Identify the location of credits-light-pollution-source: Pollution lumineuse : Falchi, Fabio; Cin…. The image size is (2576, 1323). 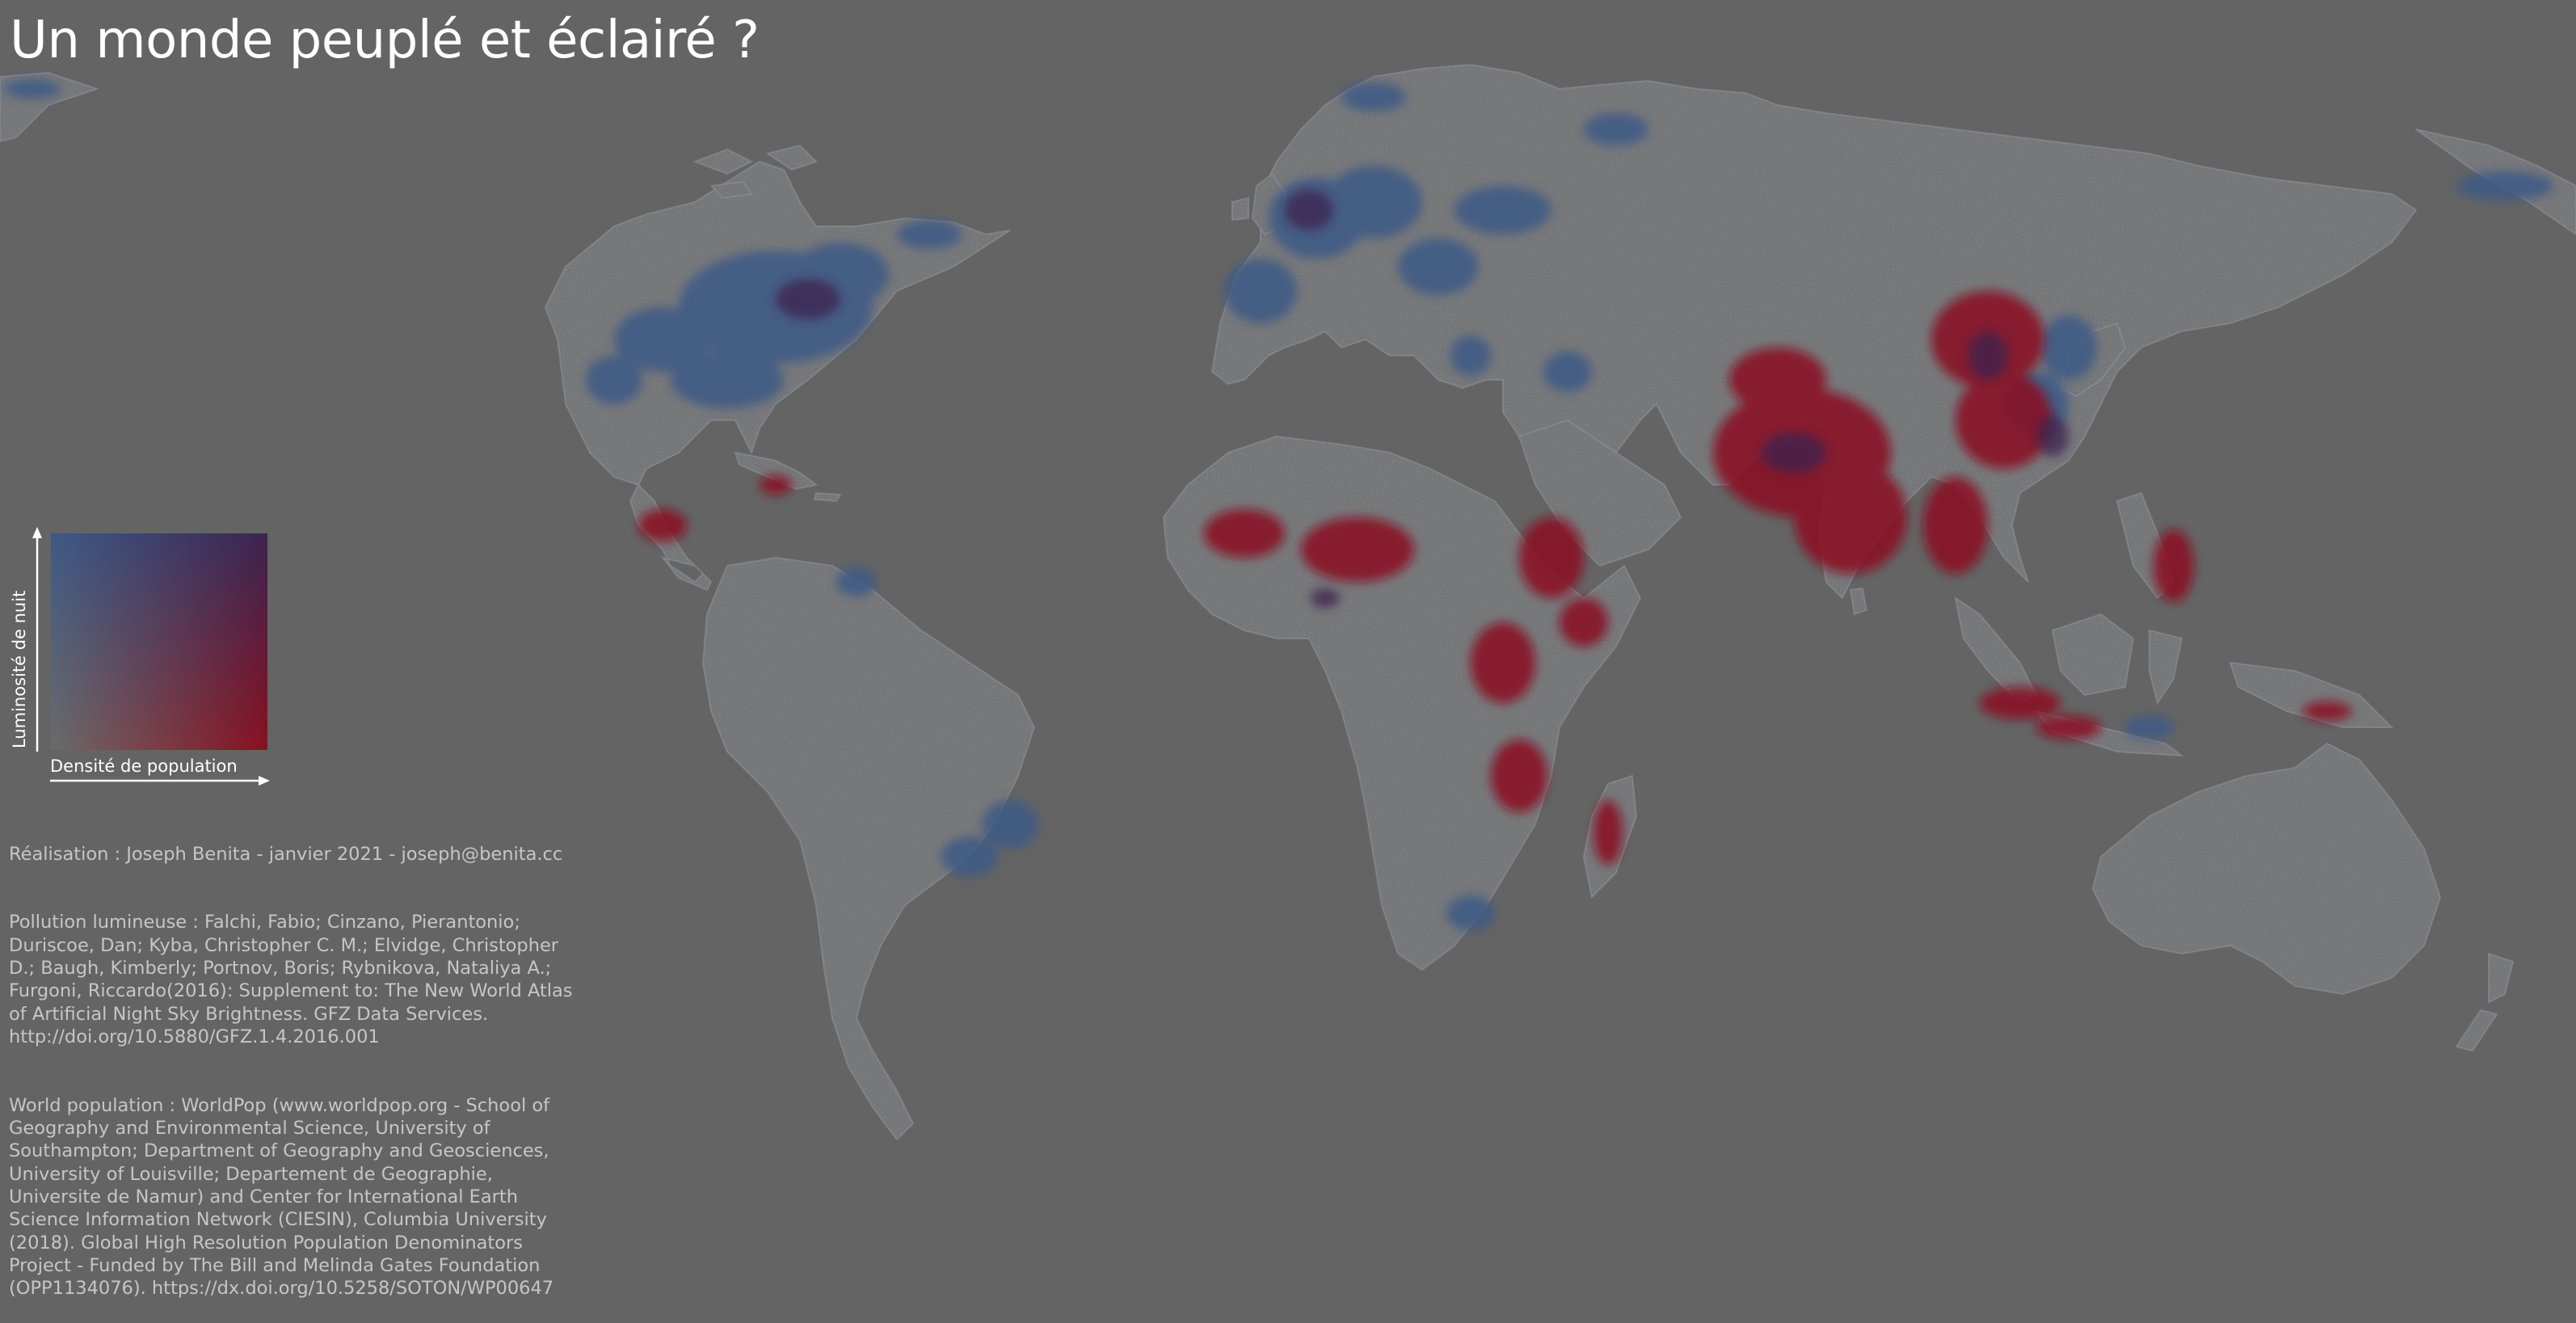
(294, 980).